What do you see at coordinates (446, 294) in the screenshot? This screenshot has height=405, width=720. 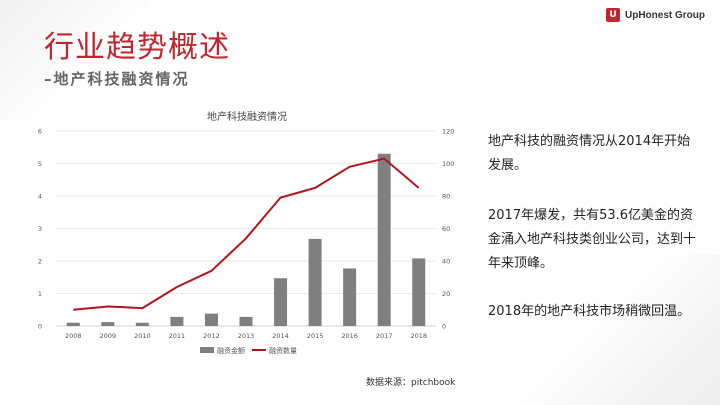 I see `y-right-tick-label: 20` at bounding box center [446, 294].